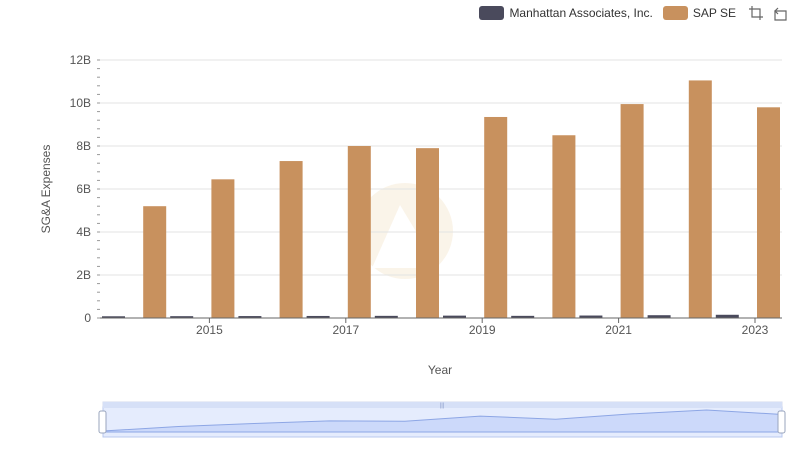  I want to click on datazoom-top-bar, so click(442, 405).